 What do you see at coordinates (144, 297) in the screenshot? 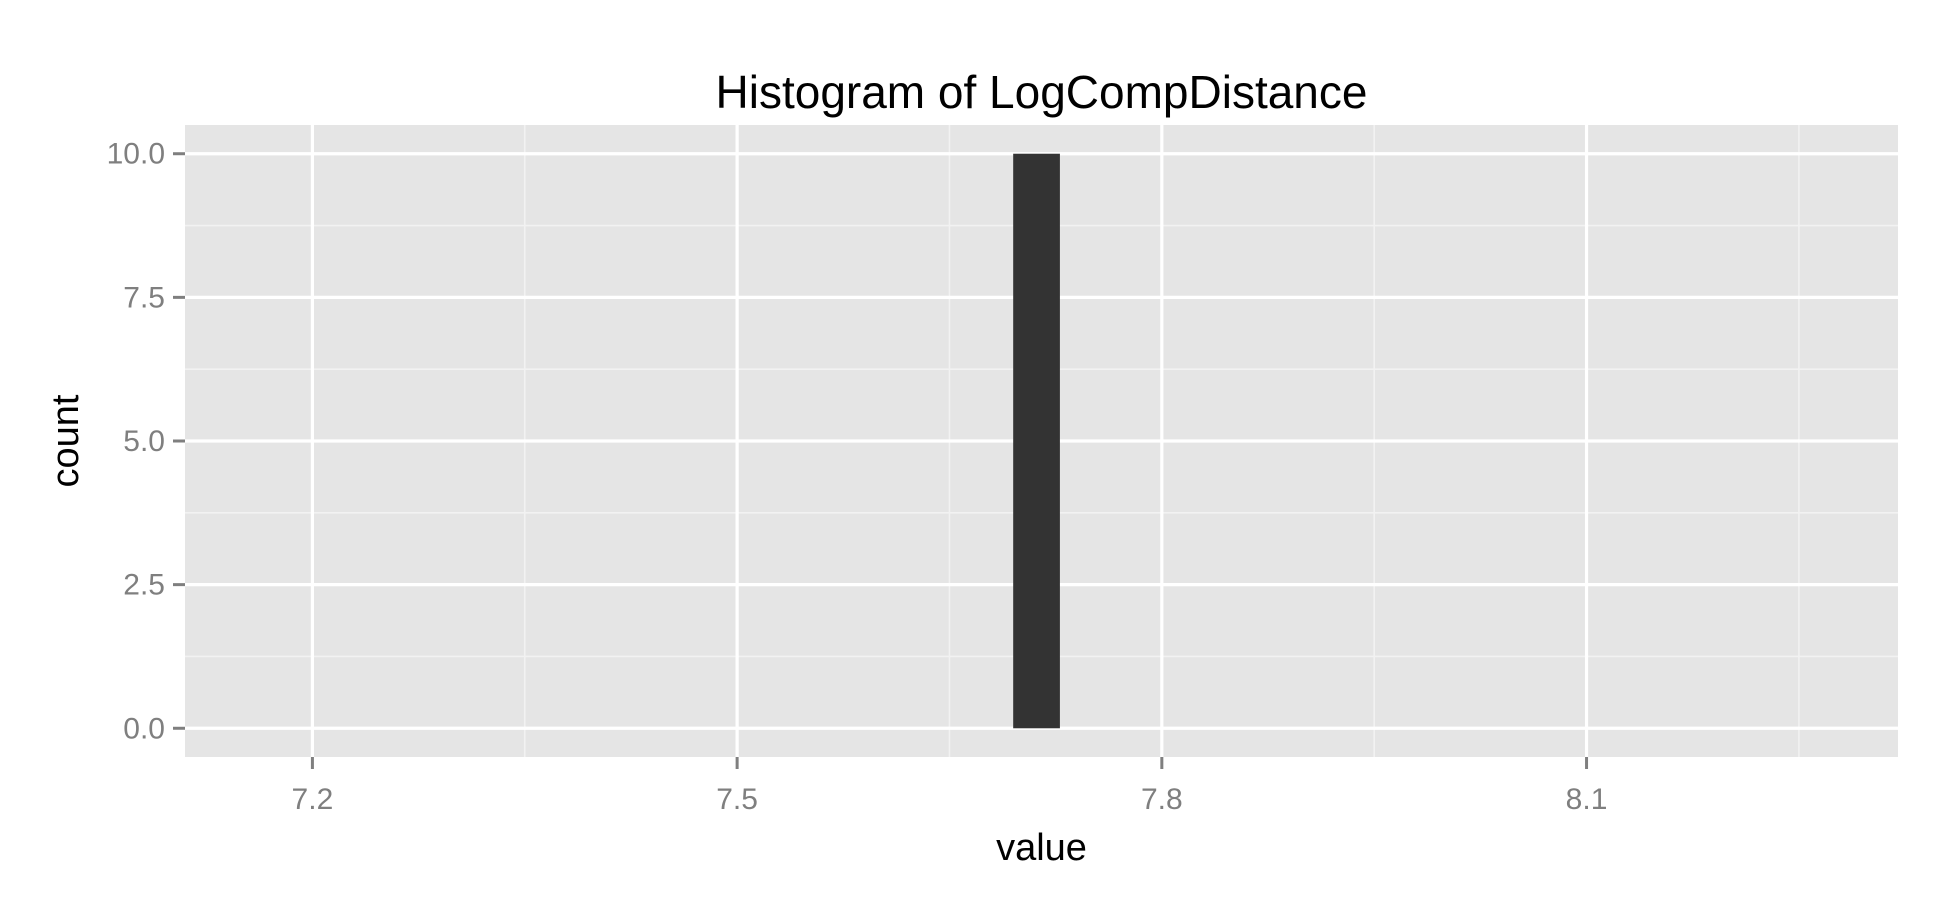
I see `y-tick-label: 7.5` at bounding box center [144, 297].